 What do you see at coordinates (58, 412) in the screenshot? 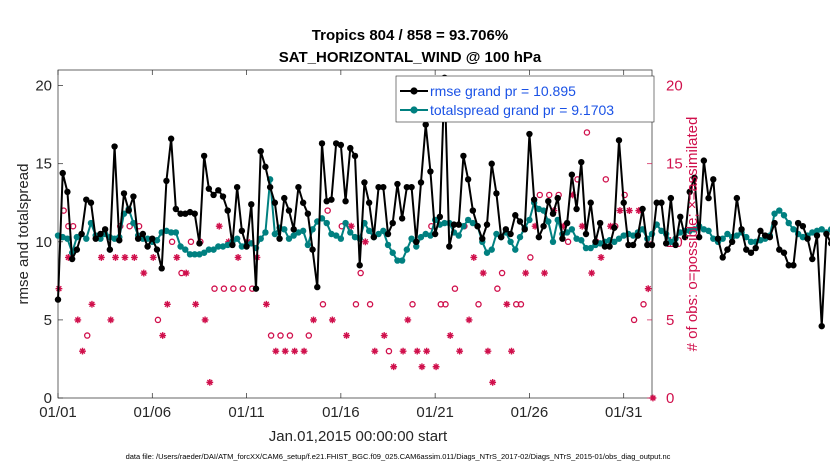
I see `x-tick-label: 01/01` at bounding box center [58, 412].